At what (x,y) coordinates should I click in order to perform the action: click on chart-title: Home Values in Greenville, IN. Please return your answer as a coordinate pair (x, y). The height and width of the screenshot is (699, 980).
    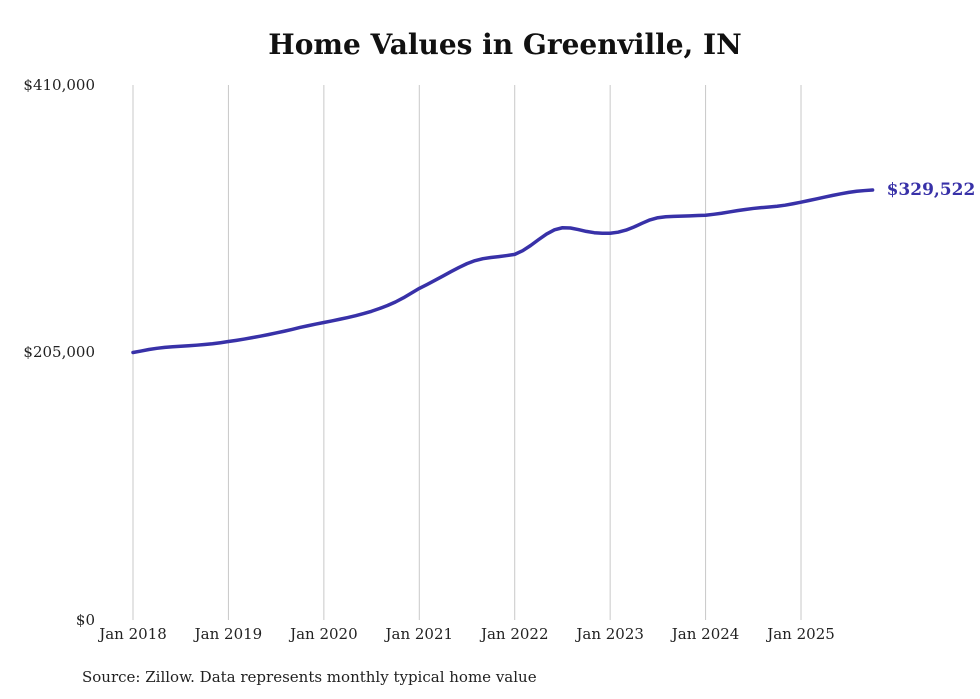
    Looking at the image, I should click on (505, 44).